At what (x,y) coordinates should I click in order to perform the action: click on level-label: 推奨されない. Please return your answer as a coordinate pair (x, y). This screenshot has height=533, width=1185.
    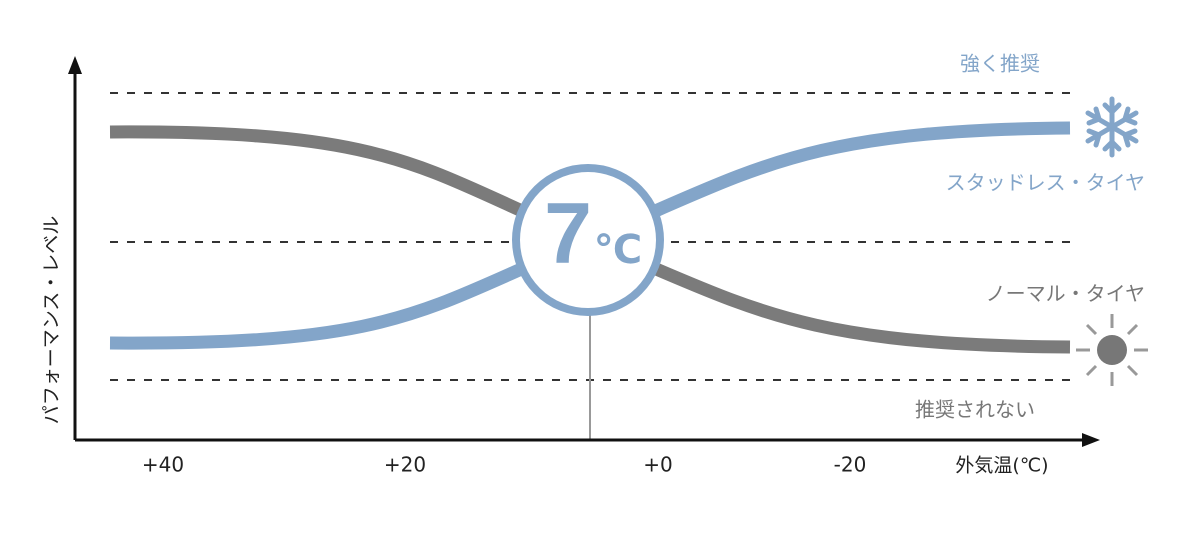
    Looking at the image, I should click on (975, 410).